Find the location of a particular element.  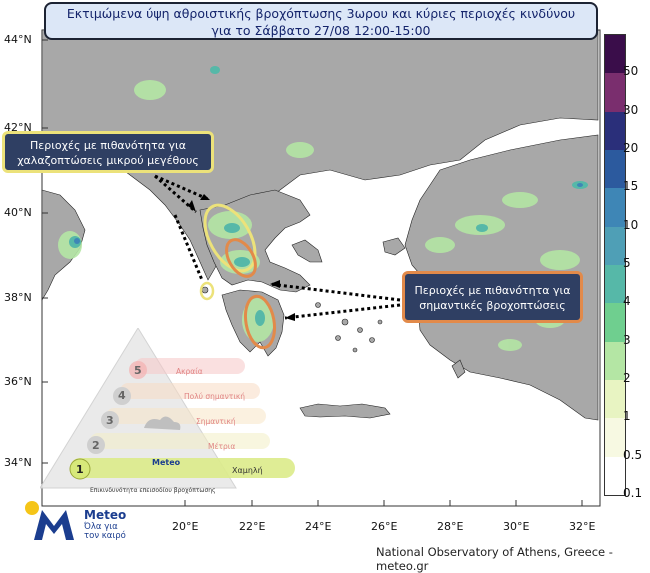

pyramid-label-1: Χαμηλή is located at coordinates (247, 470).